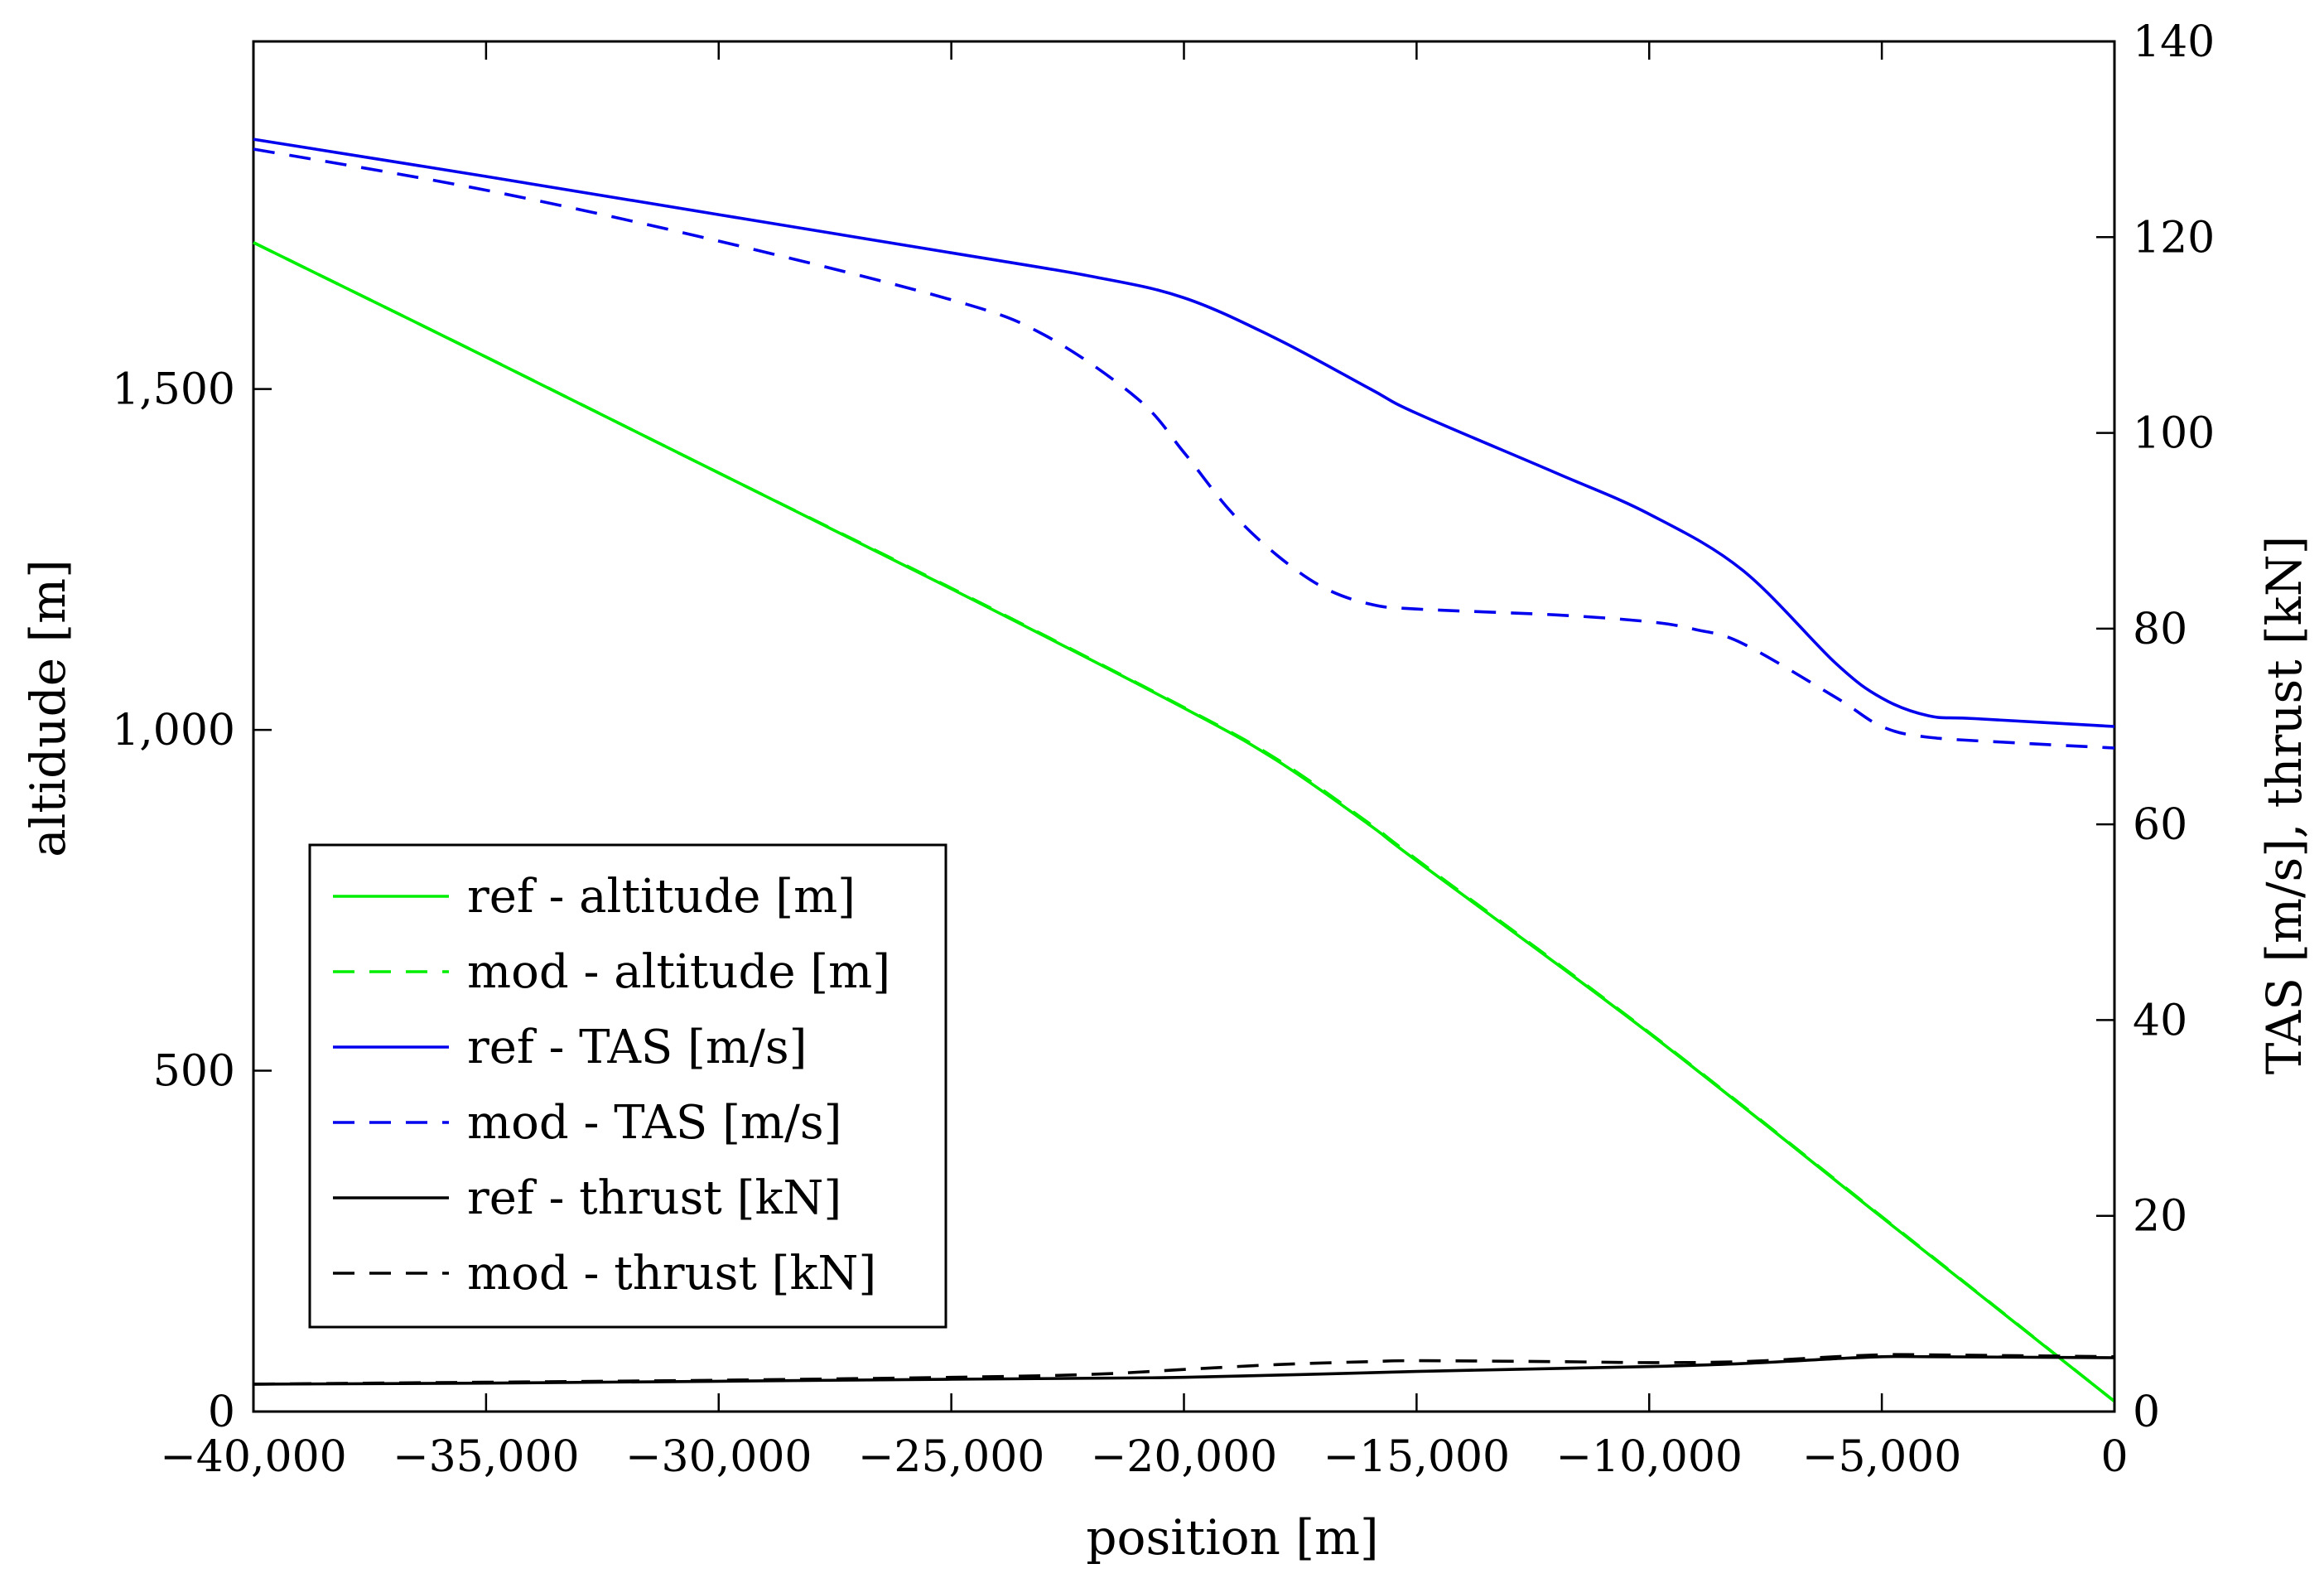  What do you see at coordinates (1881, 1457) in the screenshot?
I see `x-tick-label: −5,000` at bounding box center [1881, 1457].